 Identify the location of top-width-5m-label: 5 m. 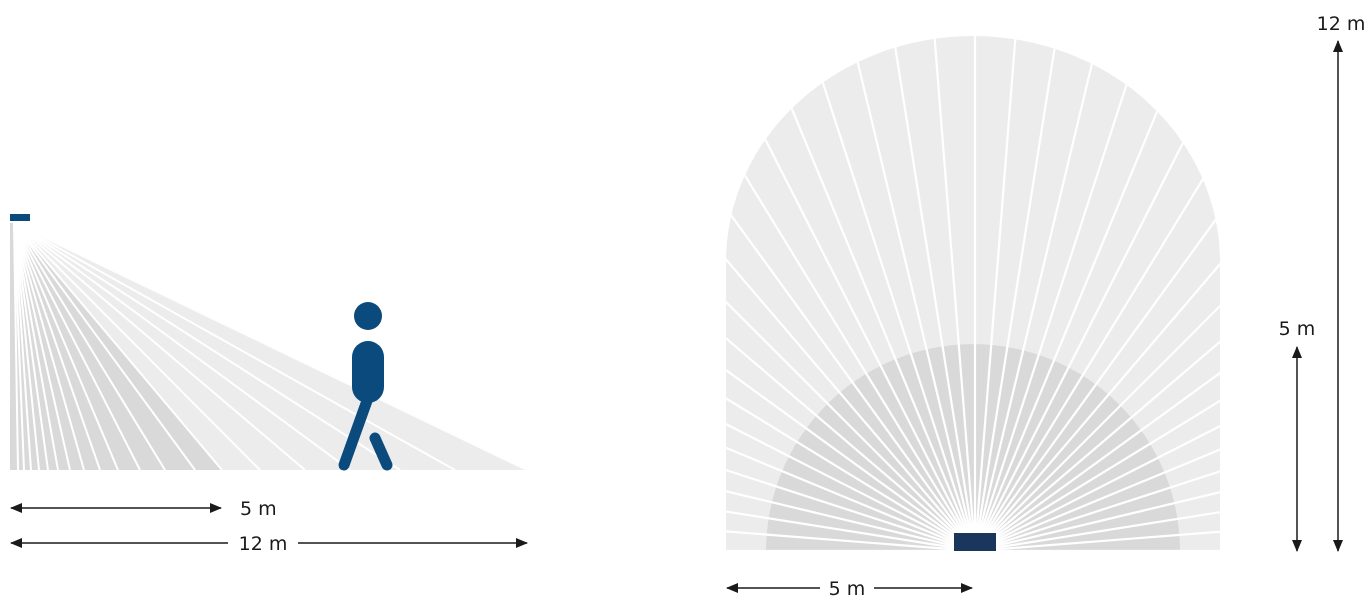
(847, 587).